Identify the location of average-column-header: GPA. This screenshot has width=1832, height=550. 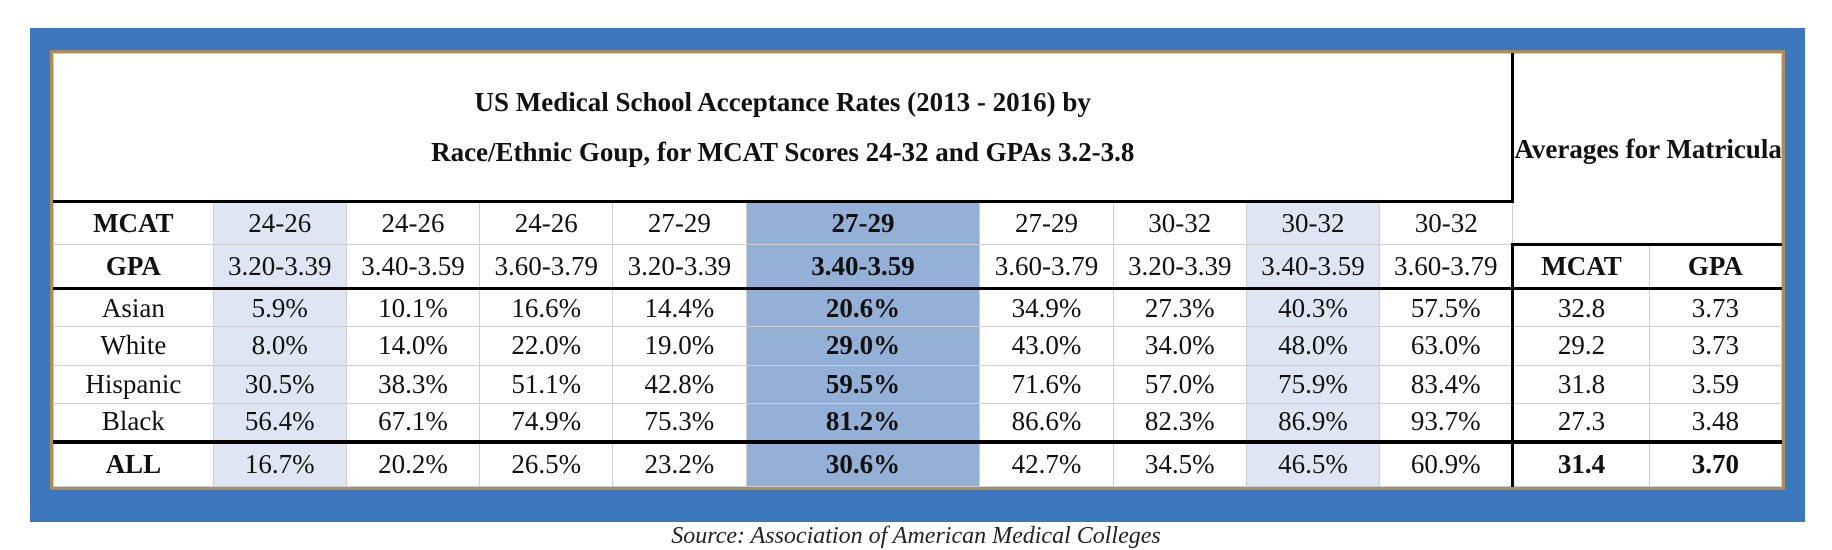
(1715, 267).